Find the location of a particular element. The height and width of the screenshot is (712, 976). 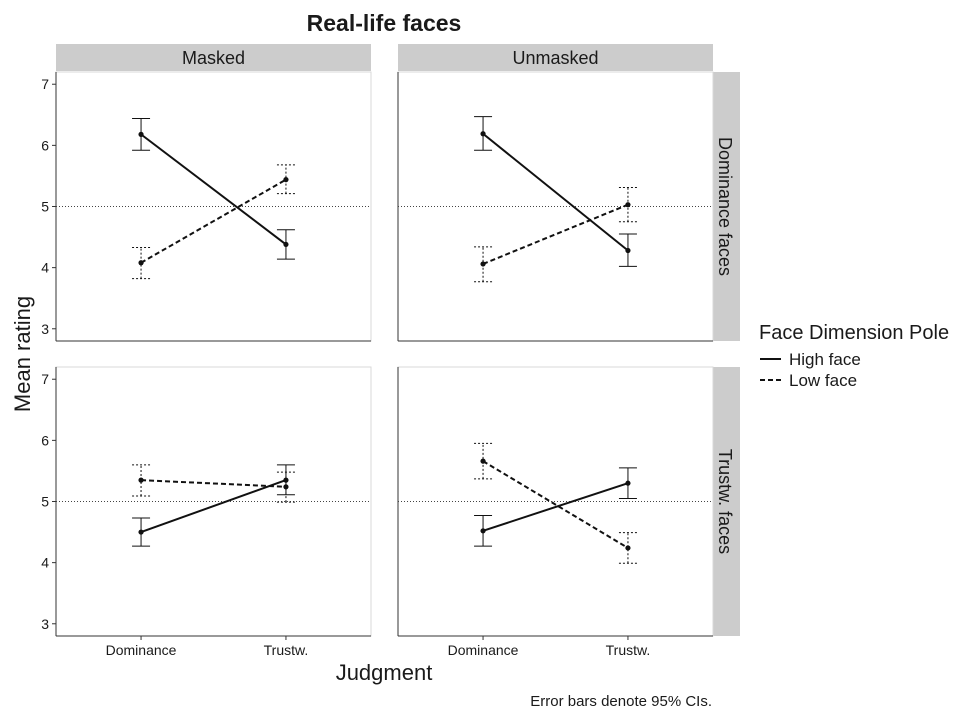

legend-label: High face is located at coordinates (825, 359).